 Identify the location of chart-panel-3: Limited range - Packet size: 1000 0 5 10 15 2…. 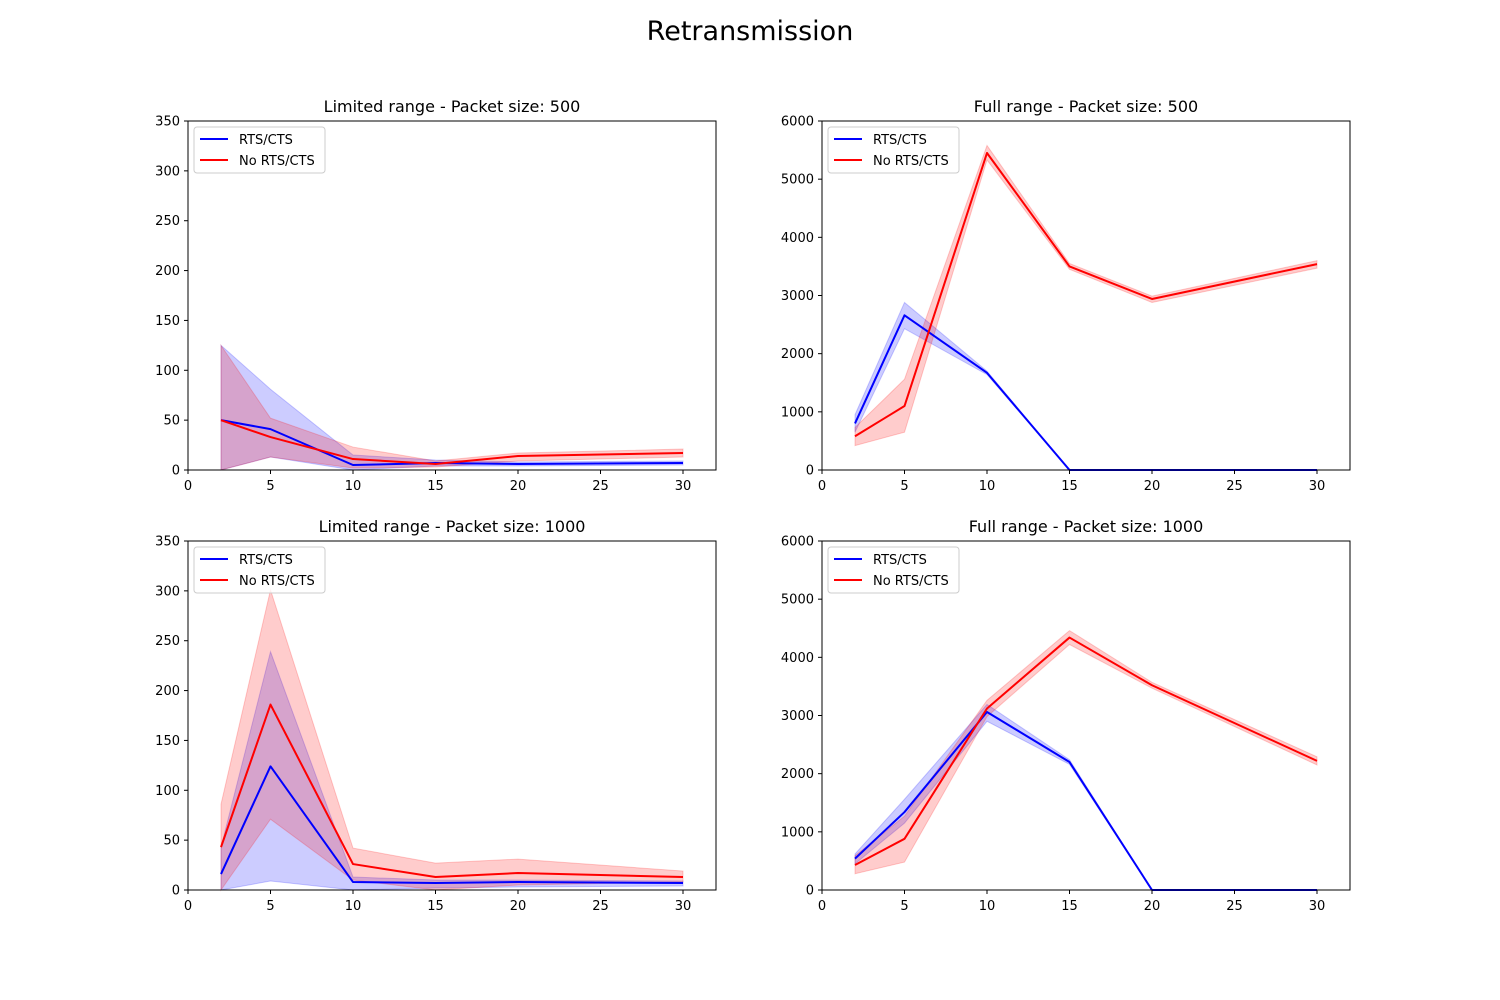
(436, 715).